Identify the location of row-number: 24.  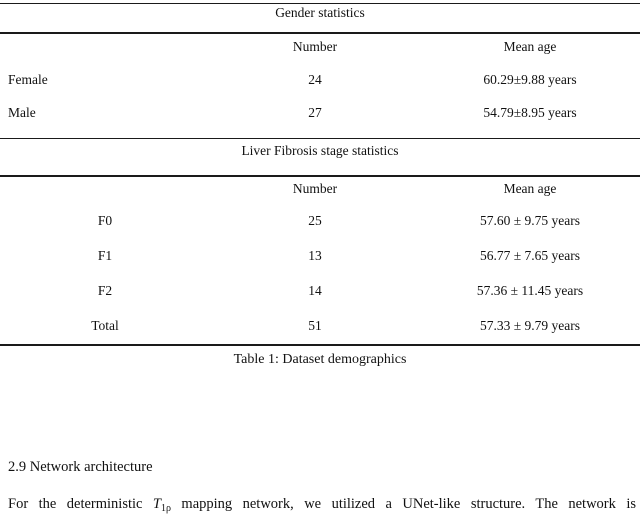
(315, 79).